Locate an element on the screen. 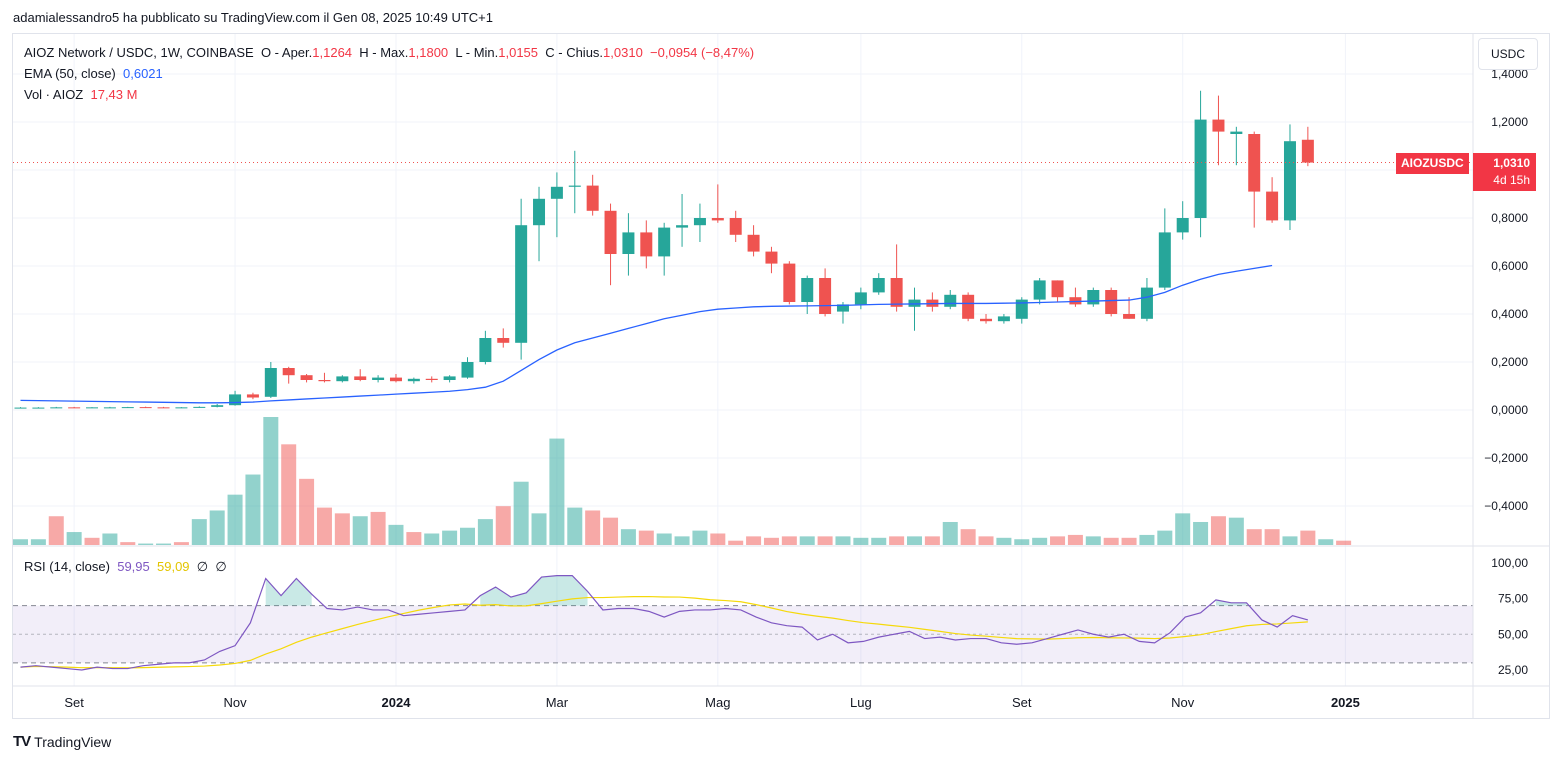  price-tick-label: 0,8000 is located at coordinates (1509, 218).